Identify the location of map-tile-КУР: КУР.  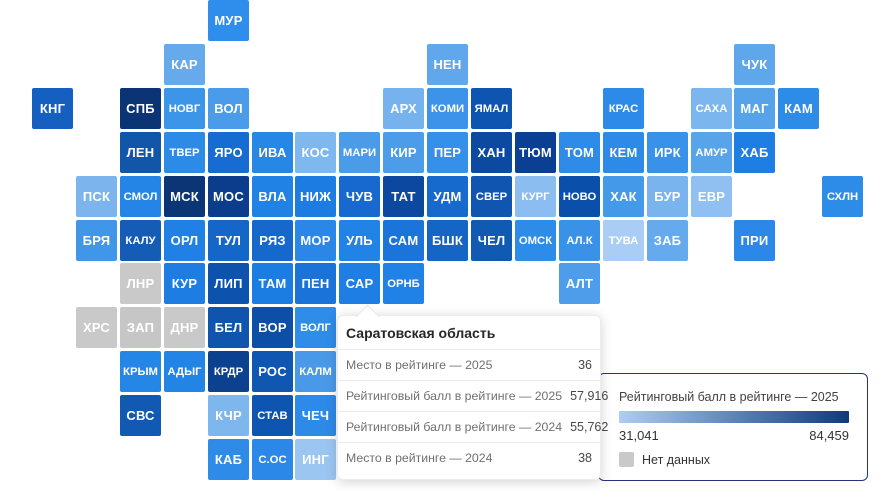
(184, 283).